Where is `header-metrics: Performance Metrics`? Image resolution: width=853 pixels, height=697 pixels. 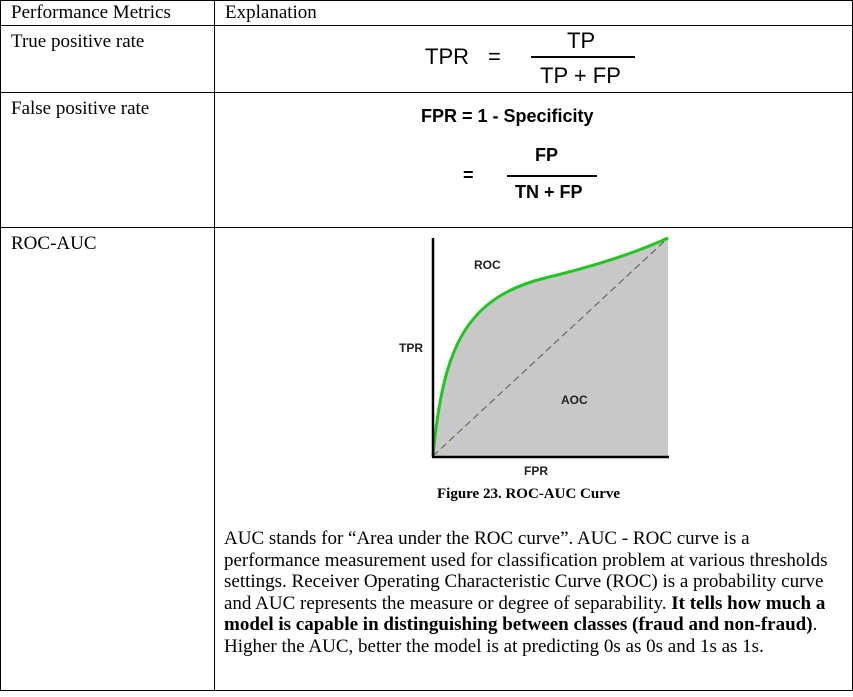
header-metrics: Performance Metrics is located at coordinates (107, 13).